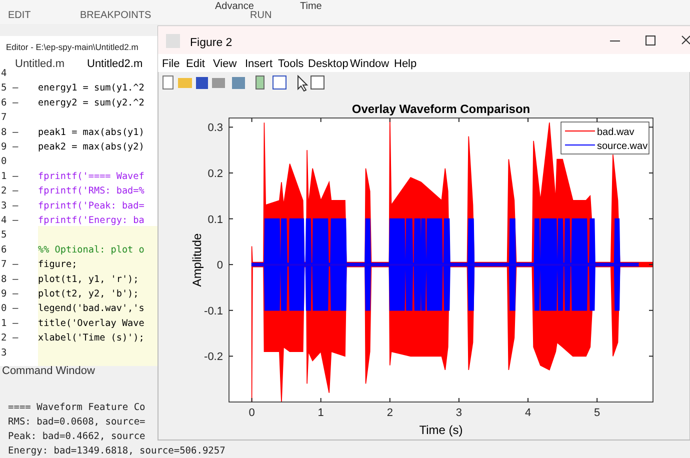 The image size is (690, 458). What do you see at coordinates (622, 146) in the screenshot?
I see `legend-label: source.wav` at bounding box center [622, 146].